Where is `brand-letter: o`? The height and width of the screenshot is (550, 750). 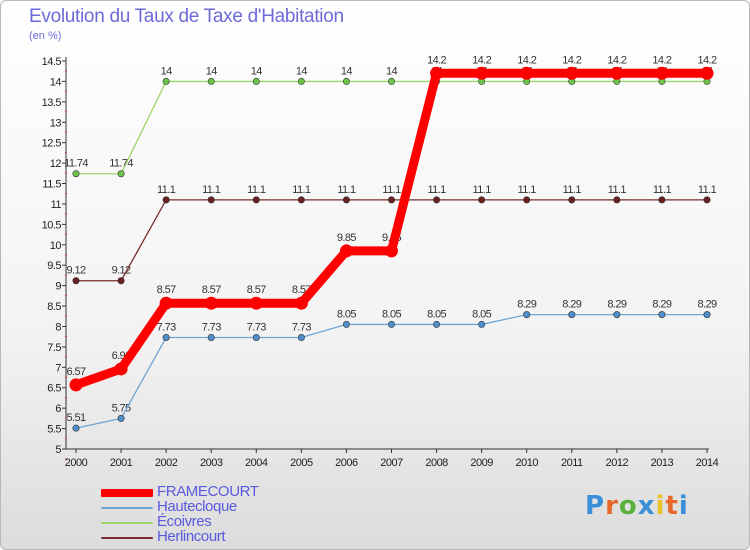
brand-letter: o is located at coordinates (628, 506).